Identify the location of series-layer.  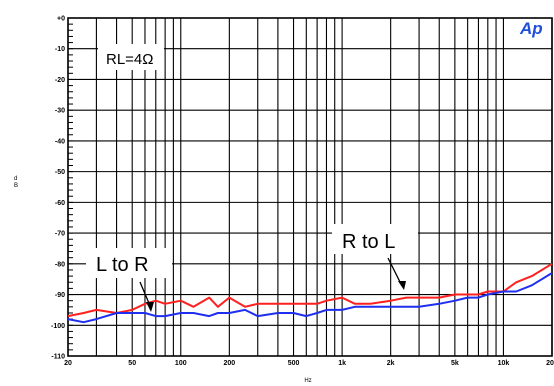
(310, 293).